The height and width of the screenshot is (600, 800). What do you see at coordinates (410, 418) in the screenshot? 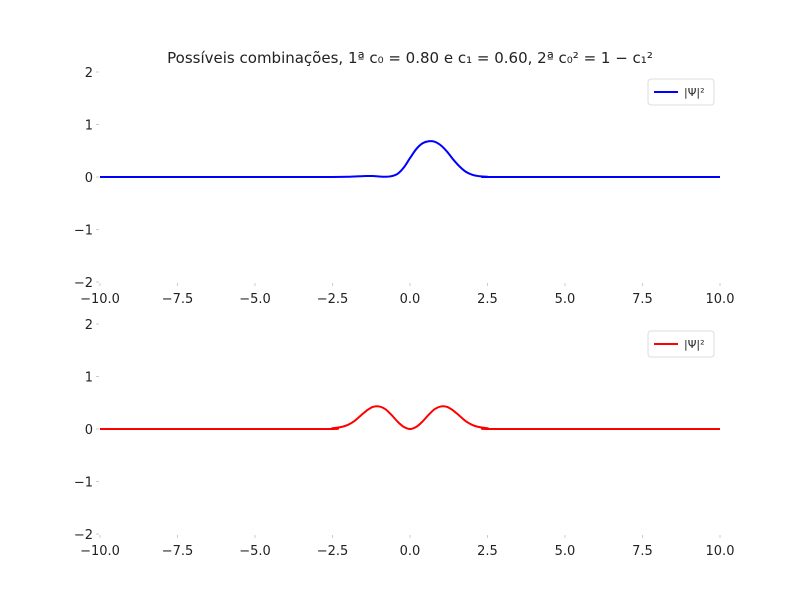
I see `series-line-red` at bounding box center [410, 418].